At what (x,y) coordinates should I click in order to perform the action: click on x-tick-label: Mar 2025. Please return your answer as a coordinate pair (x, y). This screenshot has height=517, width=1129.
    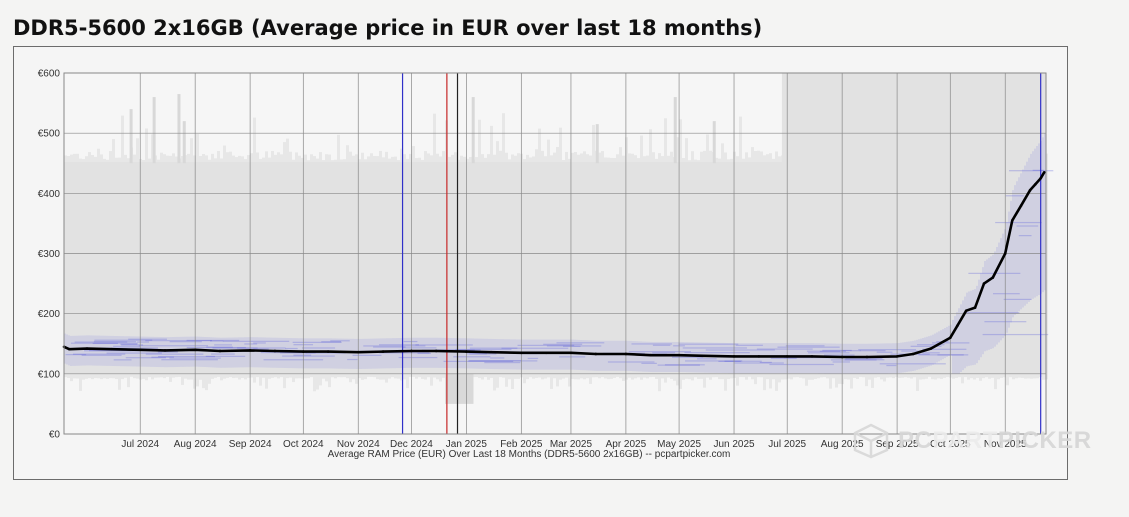
    Looking at the image, I should click on (571, 444).